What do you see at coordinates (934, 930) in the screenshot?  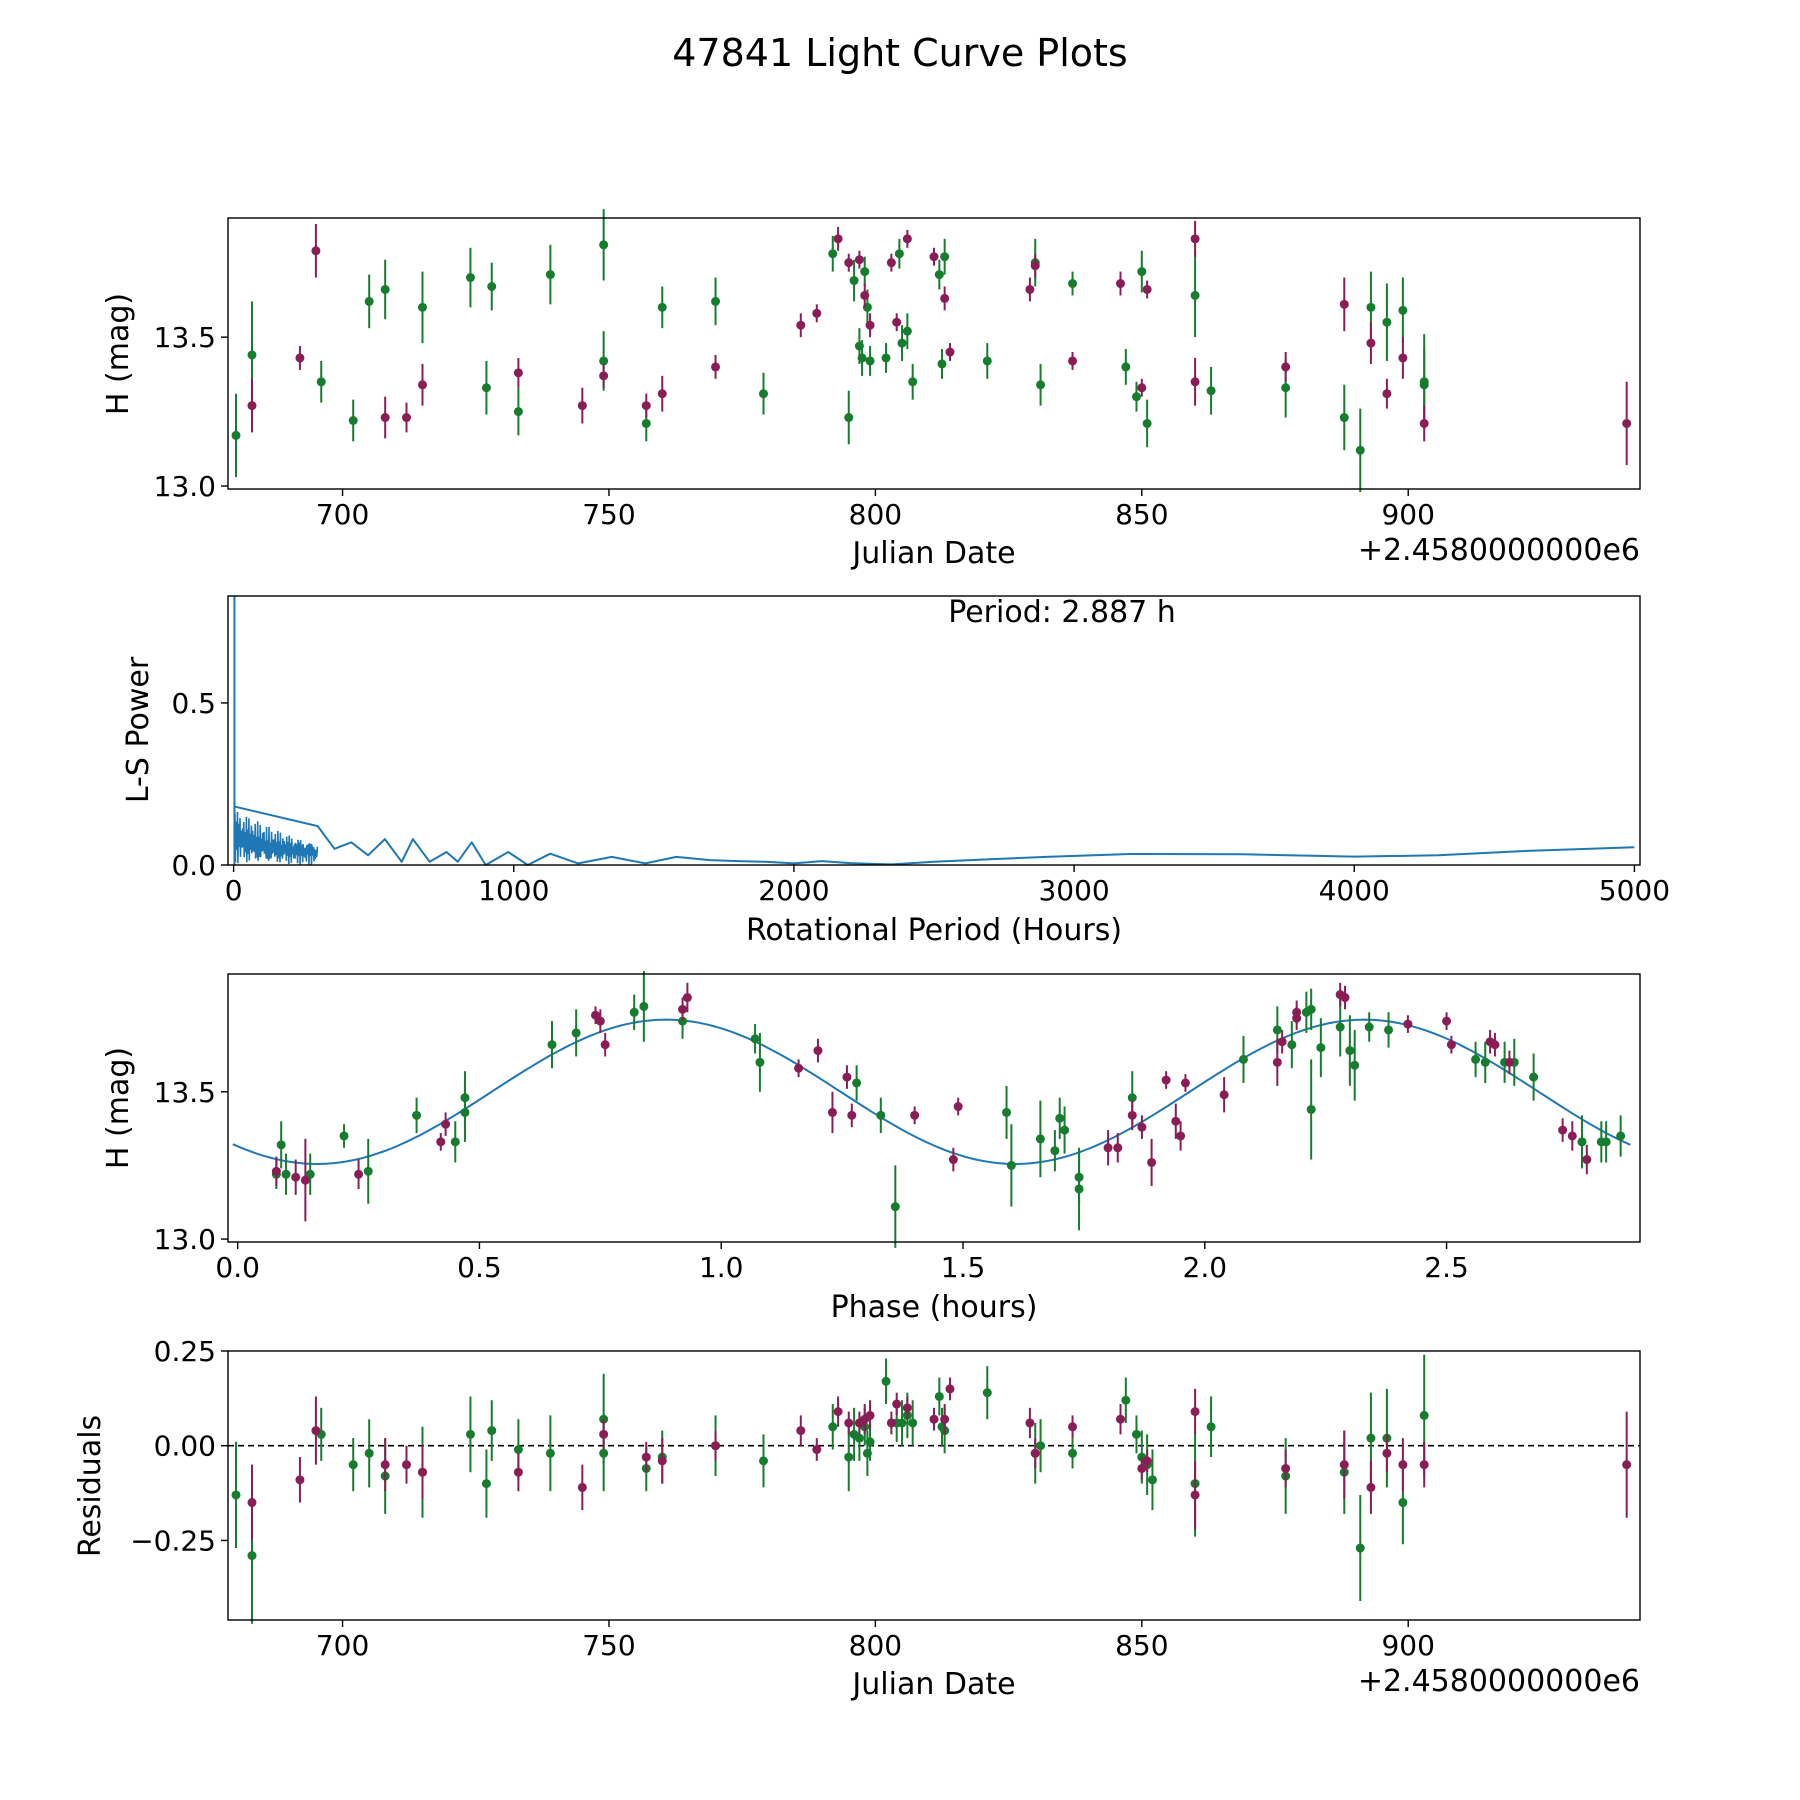 I see `periodogram-xlabel: Rotational Period (Hours)` at bounding box center [934, 930].